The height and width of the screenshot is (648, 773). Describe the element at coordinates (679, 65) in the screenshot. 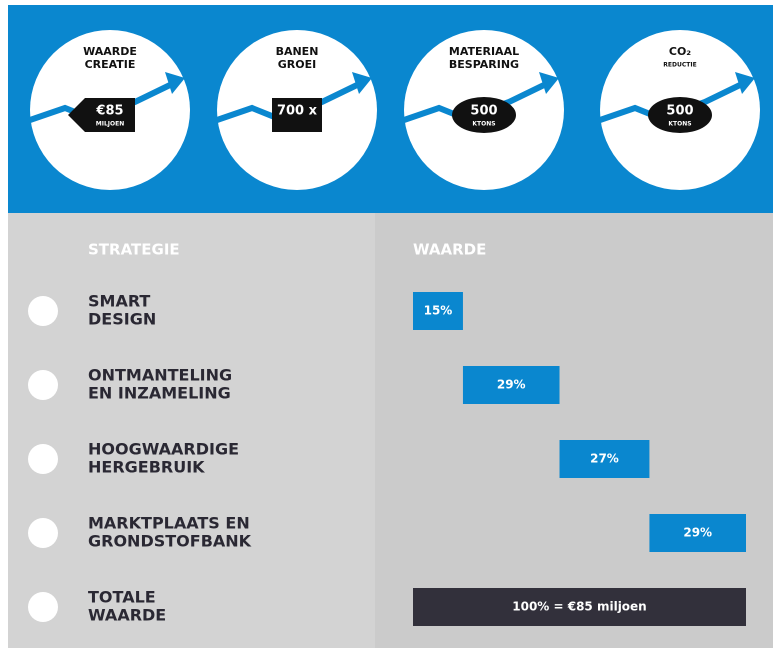

I see `header-title: REDUCTIE` at that location.